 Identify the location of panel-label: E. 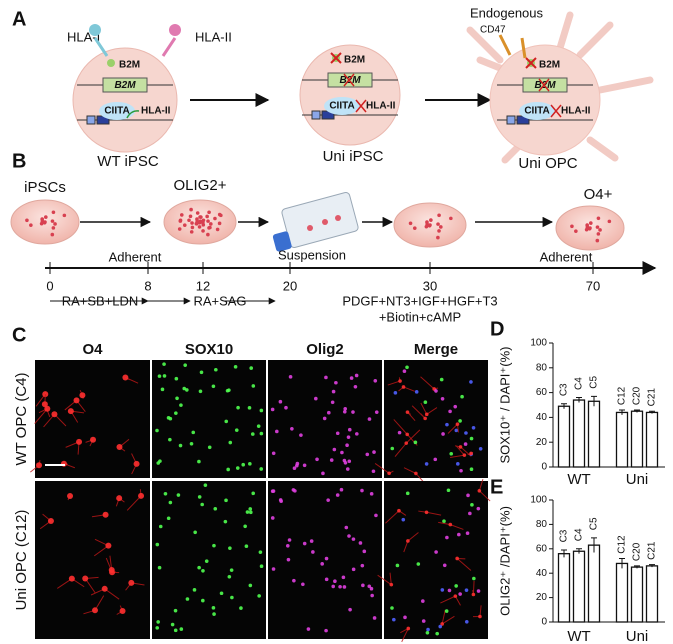
(496, 487).